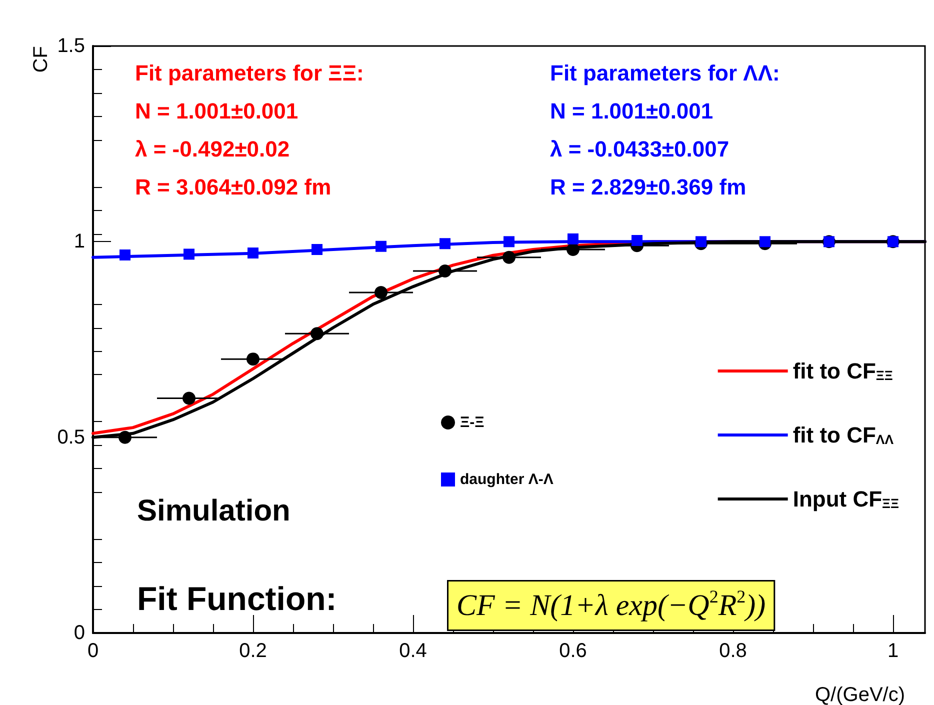 Image resolution: width=934 pixels, height=705 pixels. What do you see at coordinates (79, 241) in the screenshot?
I see `y-tick-label: 1` at bounding box center [79, 241].